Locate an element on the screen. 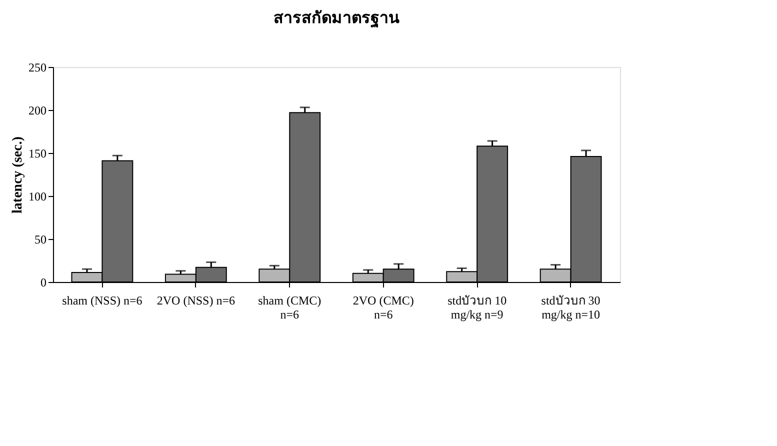 This screenshot has width=777, height=446. x-tick-label: 2VO (NSS) n=6 is located at coordinates (195, 301).